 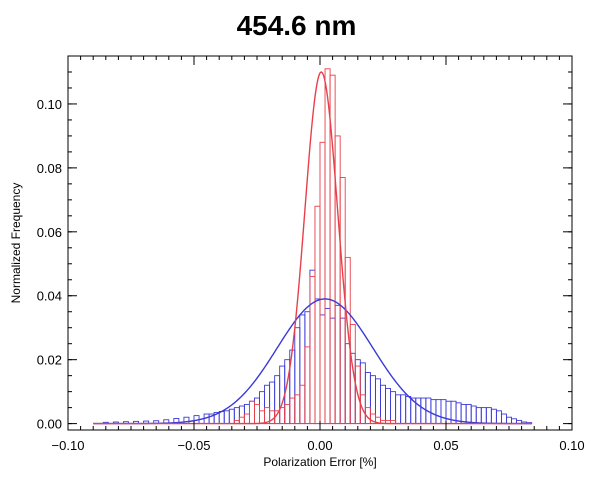 I want to click on y-tick-label: 0.00, so click(x=49, y=424).